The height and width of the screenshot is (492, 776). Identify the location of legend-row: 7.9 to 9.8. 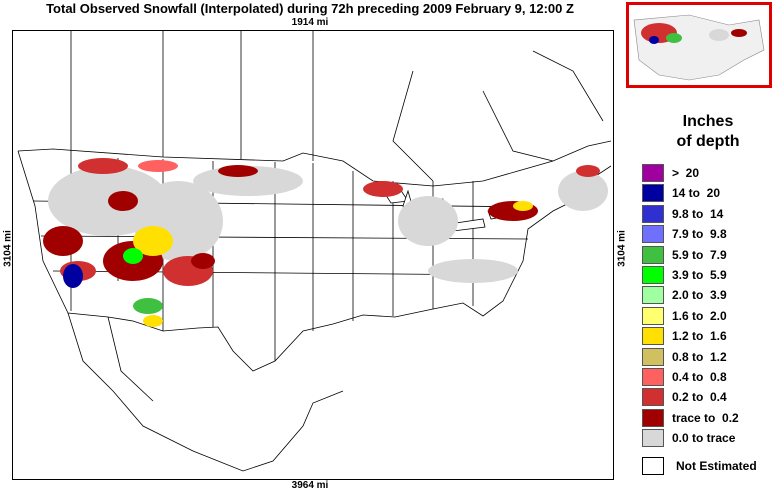
(709, 235).